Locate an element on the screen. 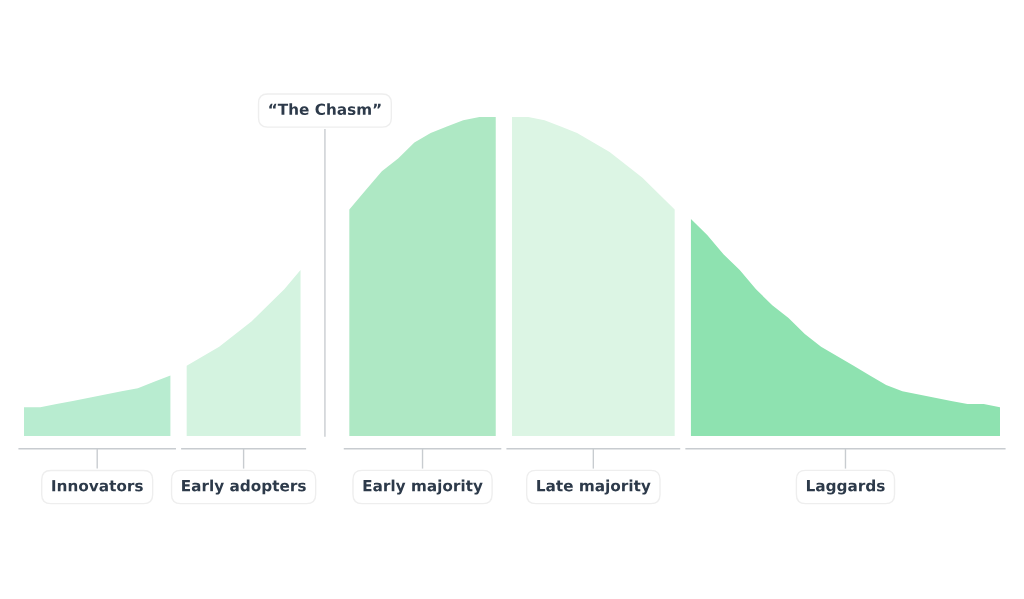 This screenshot has width=1024, height=599. text: Innovators is located at coordinates (97, 486).